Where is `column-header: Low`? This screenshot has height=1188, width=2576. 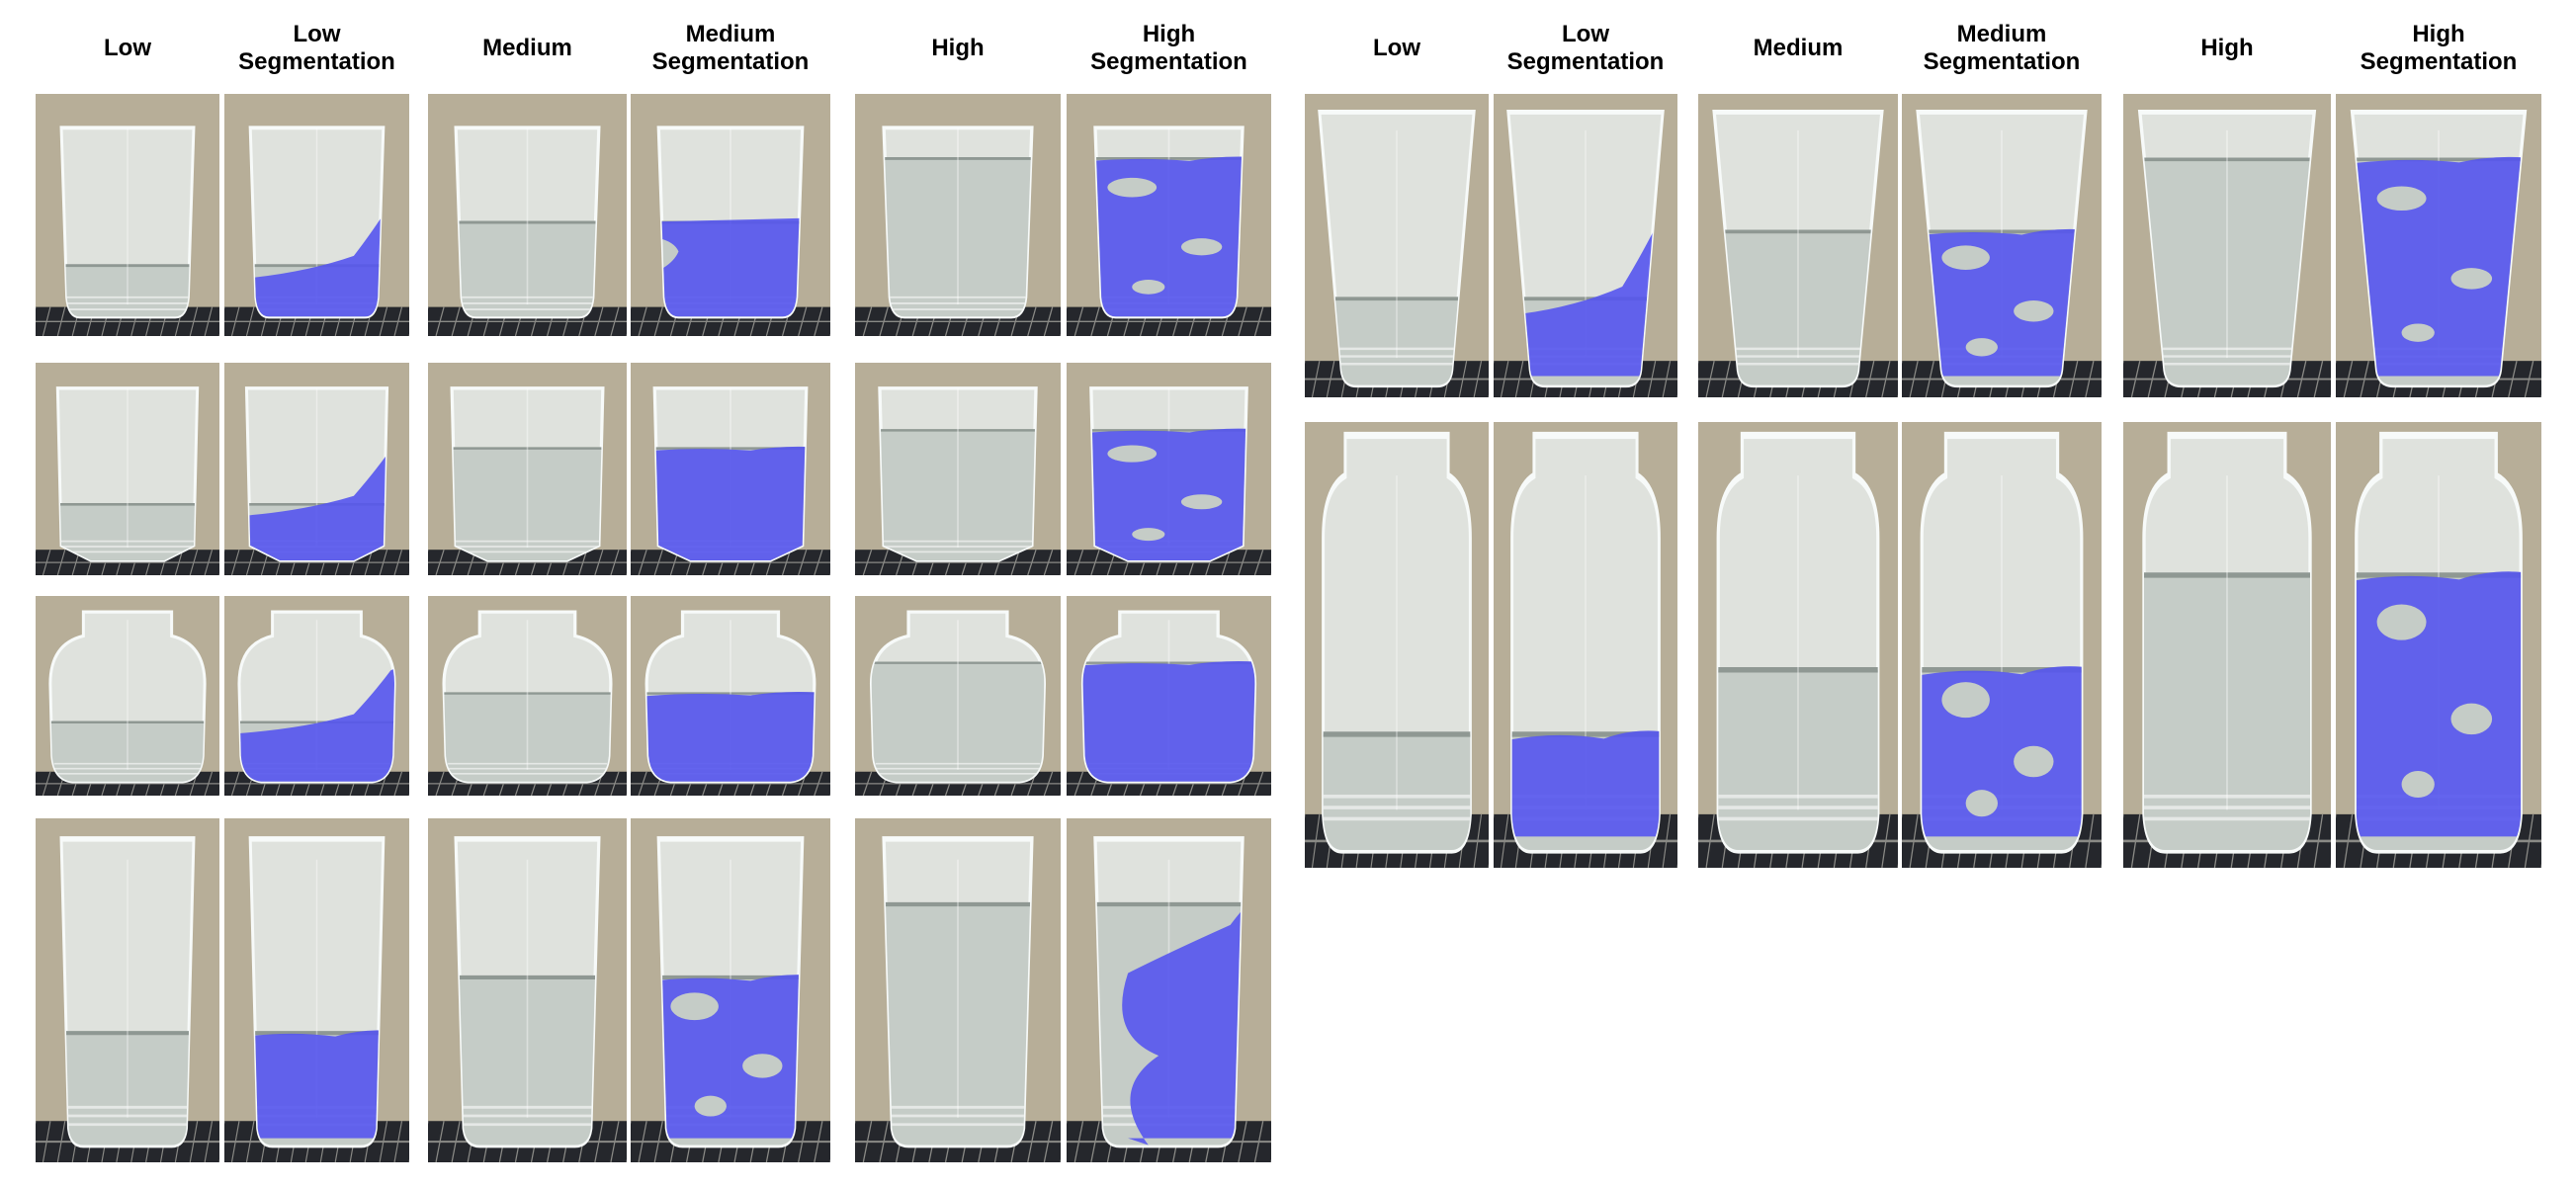 column-header: Low is located at coordinates (127, 48).